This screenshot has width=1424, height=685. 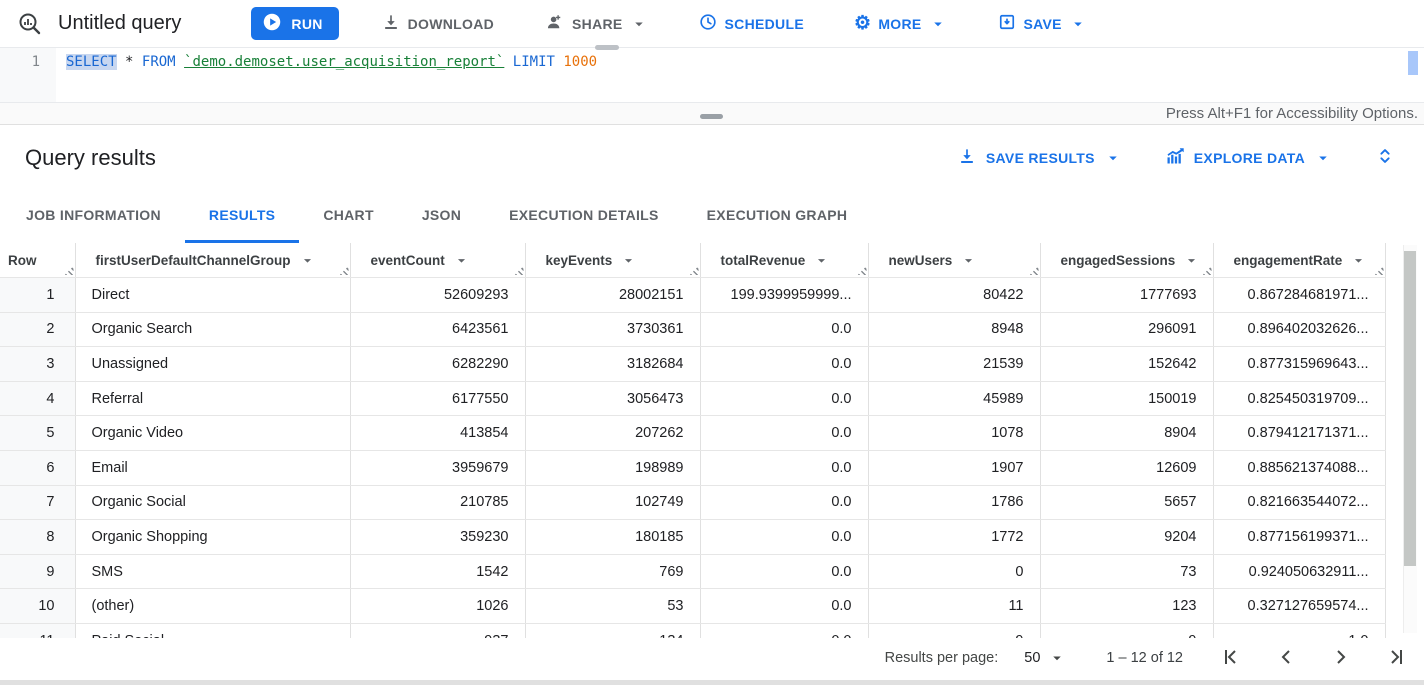 What do you see at coordinates (954, 295) in the screenshot?
I see `table-cell: 80422` at bounding box center [954, 295].